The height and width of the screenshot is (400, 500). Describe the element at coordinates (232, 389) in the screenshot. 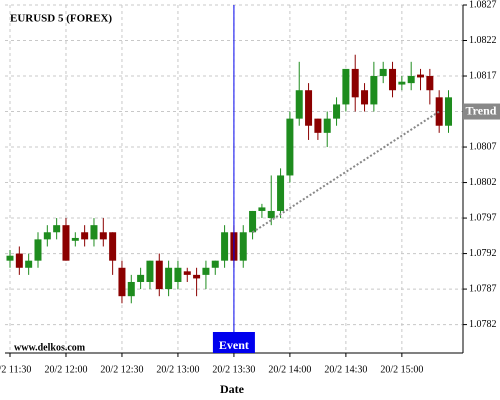

I see `x-axis-label: Date` at that location.